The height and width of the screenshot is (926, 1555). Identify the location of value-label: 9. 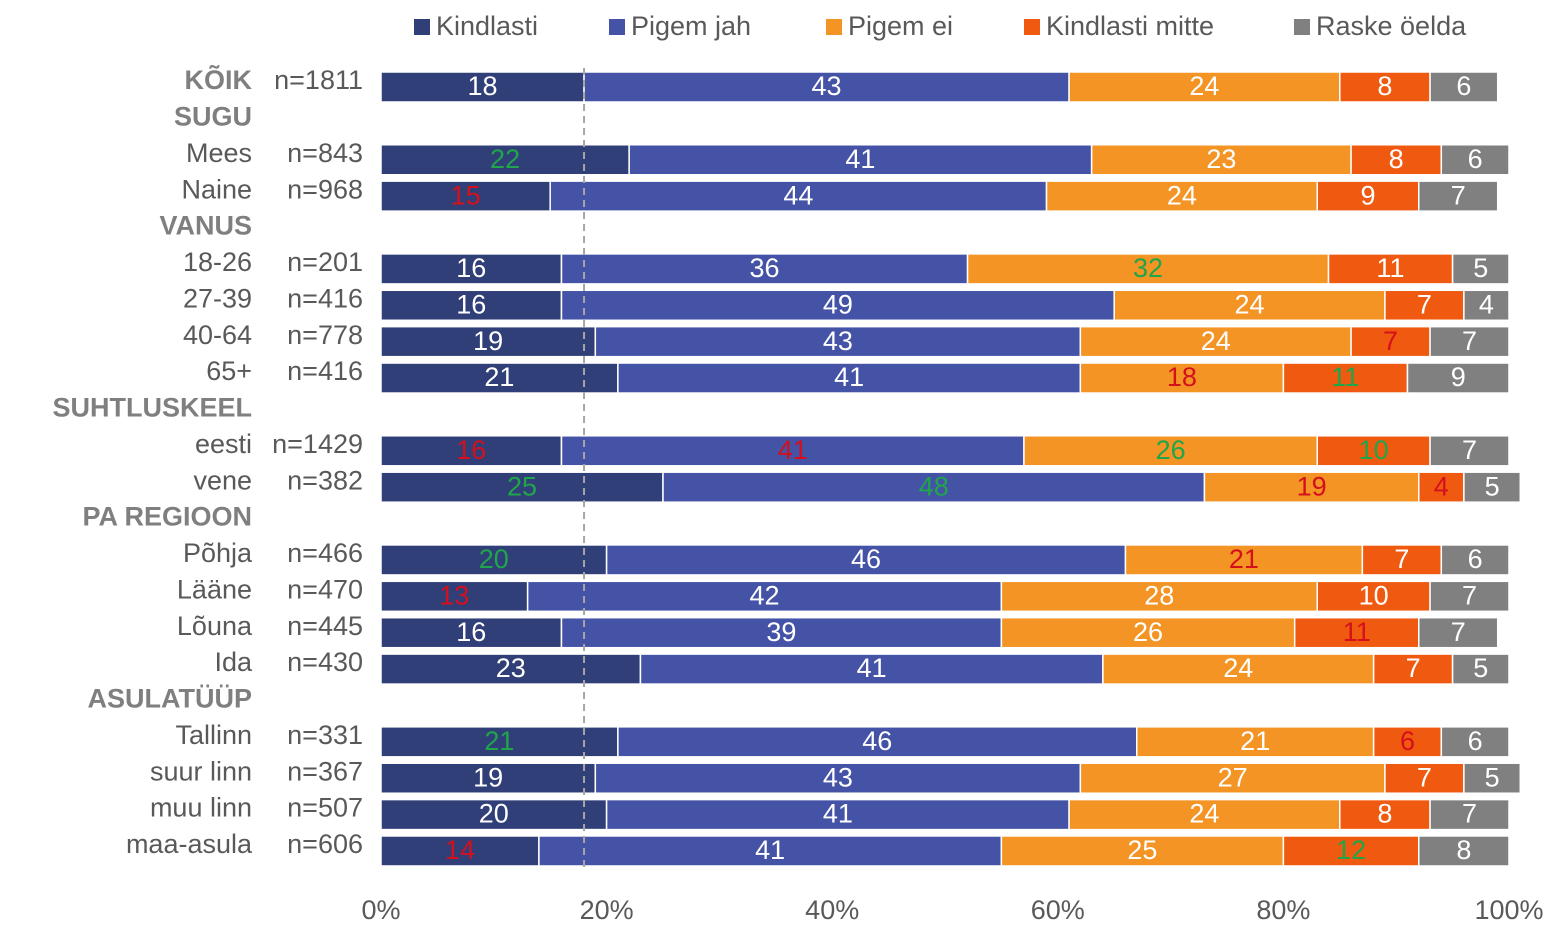
(1367, 195).